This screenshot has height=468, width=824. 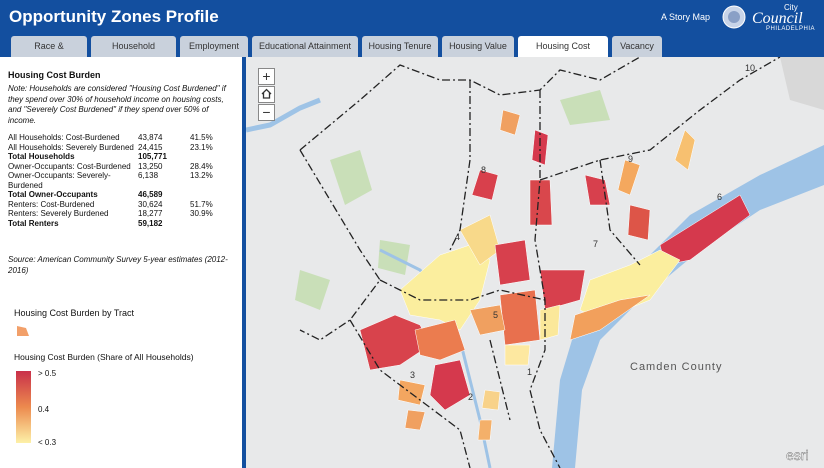 What do you see at coordinates (201, 204) in the screenshot?
I see `table-cell: 51.7%` at bounding box center [201, 204].